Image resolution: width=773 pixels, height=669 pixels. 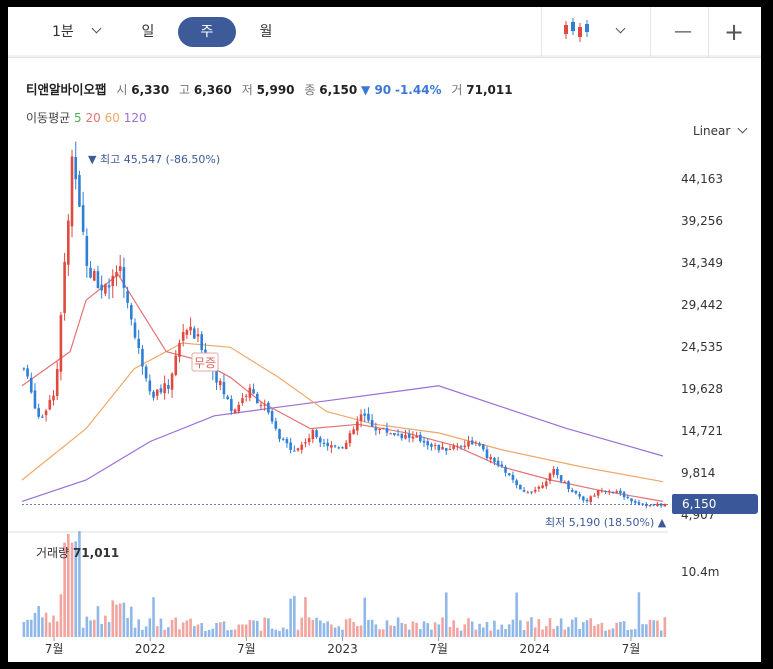 What do you see at coordinates (70, 32) in the screenshot?
I see `interval-select: 1분` at bounding box center [70, 32].